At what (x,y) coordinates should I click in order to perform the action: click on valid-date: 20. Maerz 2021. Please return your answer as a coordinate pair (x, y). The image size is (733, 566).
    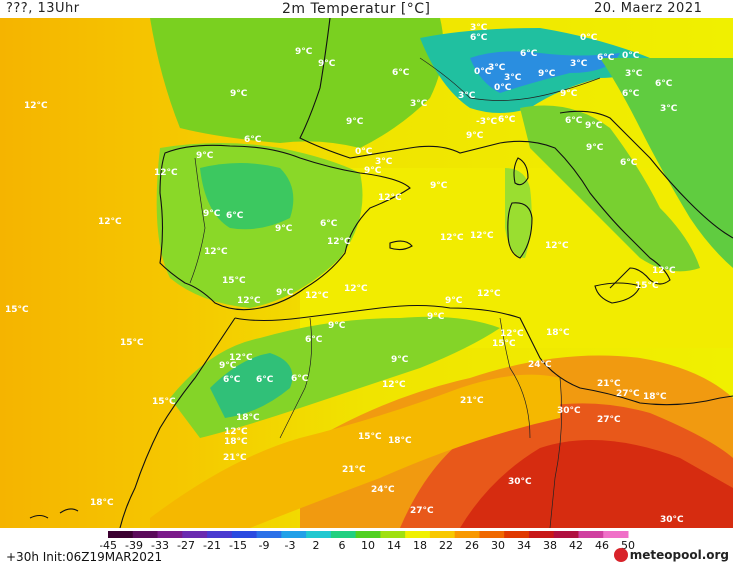
    Looking at the image, I should click on (648, 8).